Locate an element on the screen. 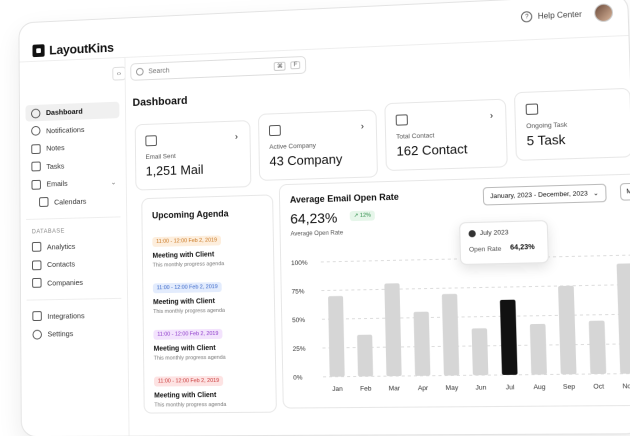 The height and width of the screenshot is (436, 630). stat-card-active-company: › Active Company 43 Company is located at coordinates (318, 144).